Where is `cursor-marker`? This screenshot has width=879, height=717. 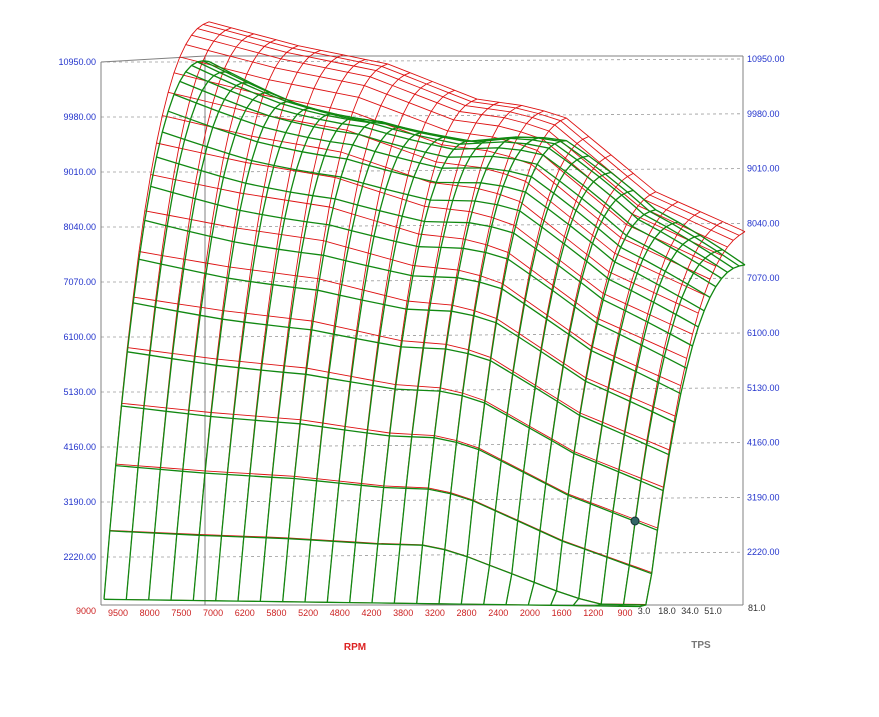 cursor-marker is located at coordinates (635, 521).